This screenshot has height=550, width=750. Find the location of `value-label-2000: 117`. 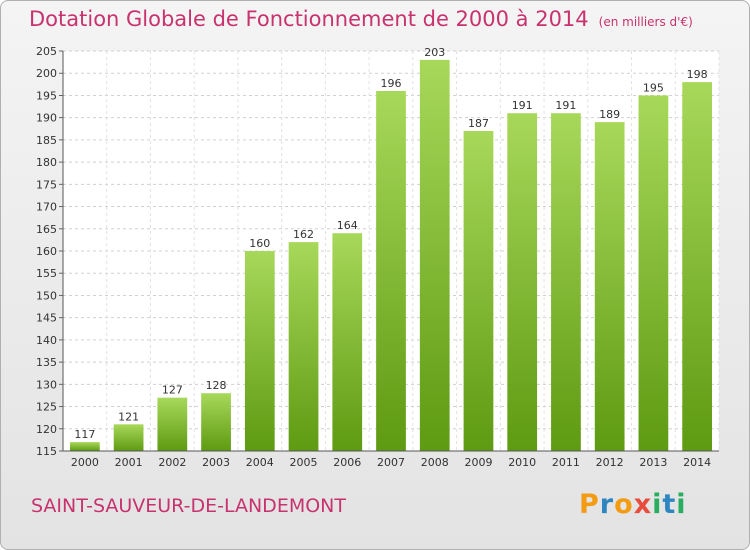

value-label-2000: 117 is located at coordinates (84, 434).